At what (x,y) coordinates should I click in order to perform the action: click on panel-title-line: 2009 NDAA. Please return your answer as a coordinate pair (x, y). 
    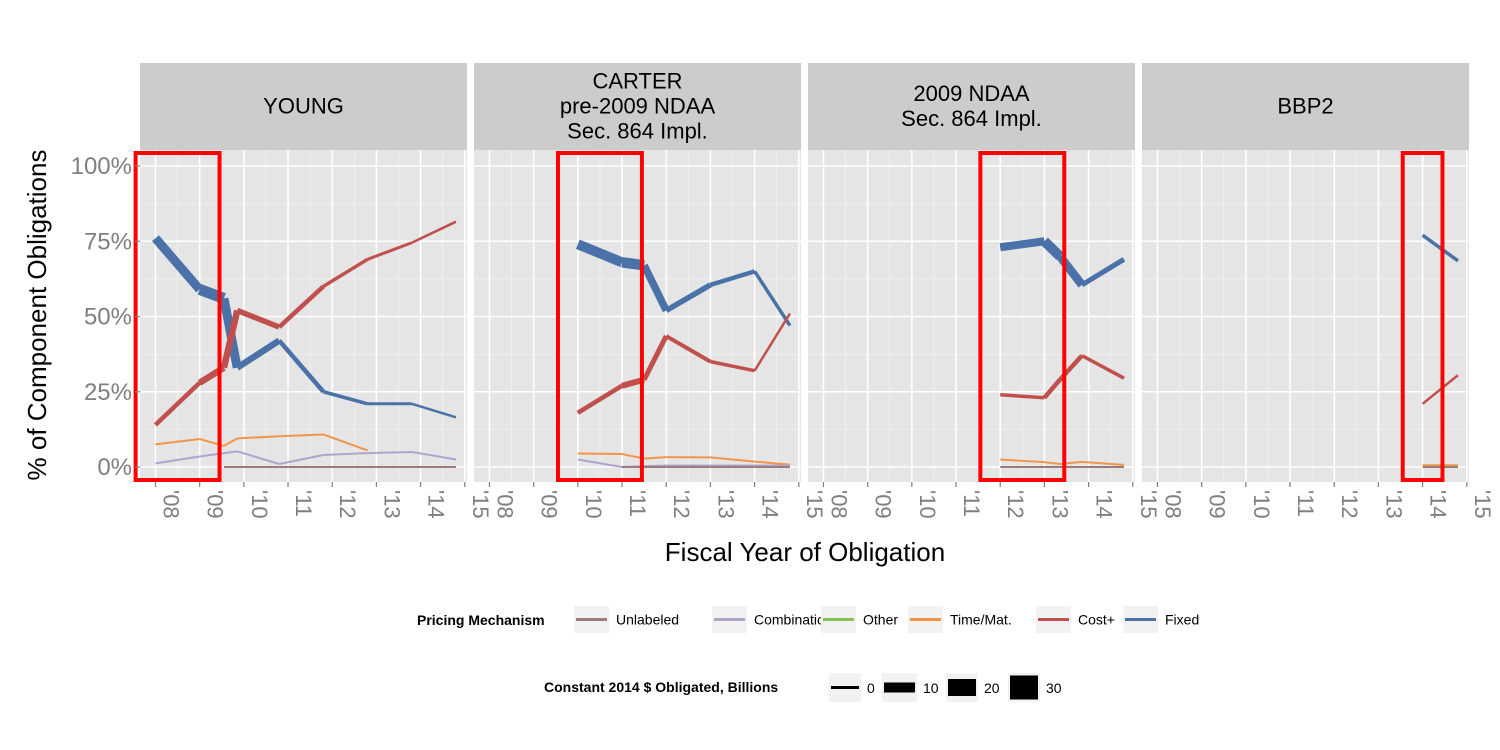
    Looking at the image, I should click on (971, 93).